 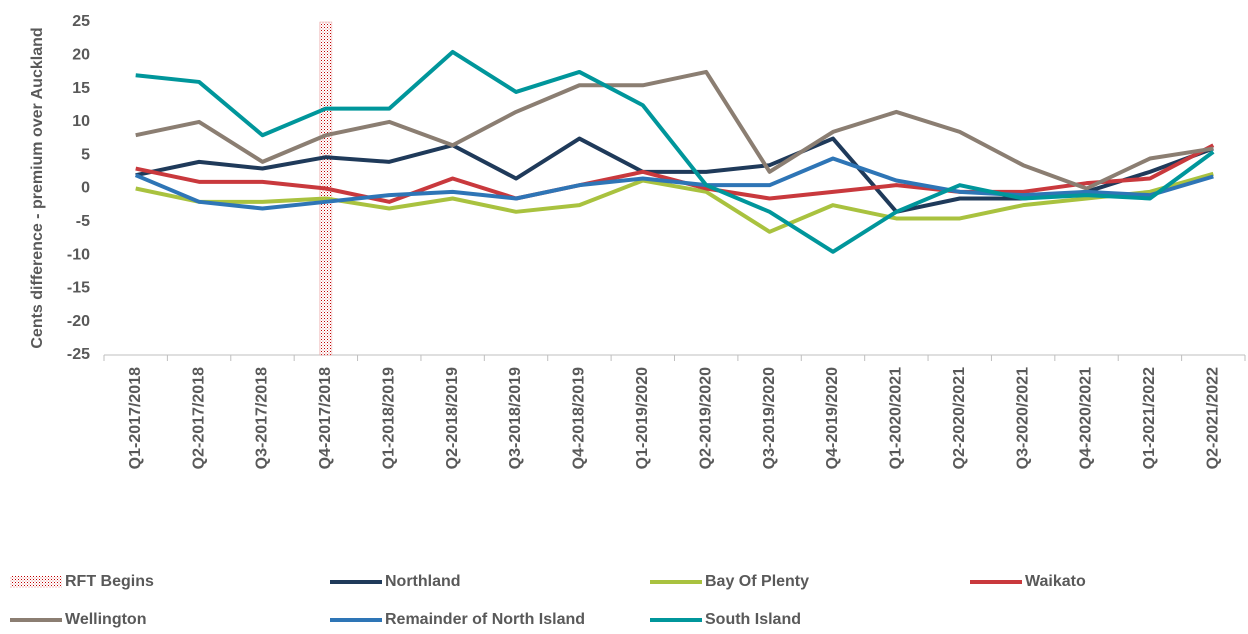 What do you see at coordinates (78, 354) in the screenshot?
I see `y-tick-label: -25` at bounding box center [78, 354].